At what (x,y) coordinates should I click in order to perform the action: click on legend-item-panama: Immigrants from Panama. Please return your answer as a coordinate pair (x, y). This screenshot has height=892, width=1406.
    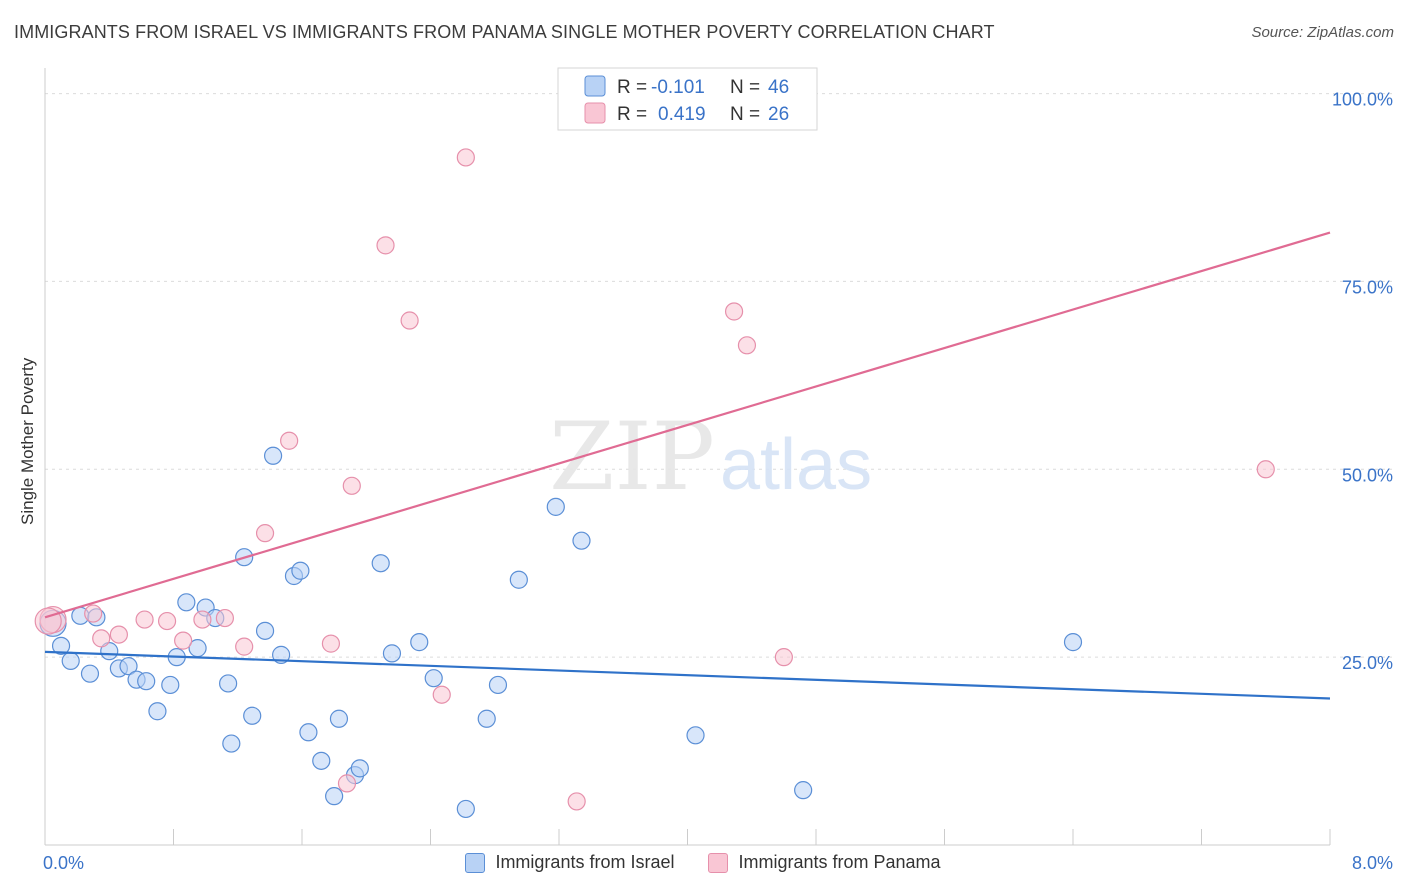
    Looking at the image, I should click on (824, 862).